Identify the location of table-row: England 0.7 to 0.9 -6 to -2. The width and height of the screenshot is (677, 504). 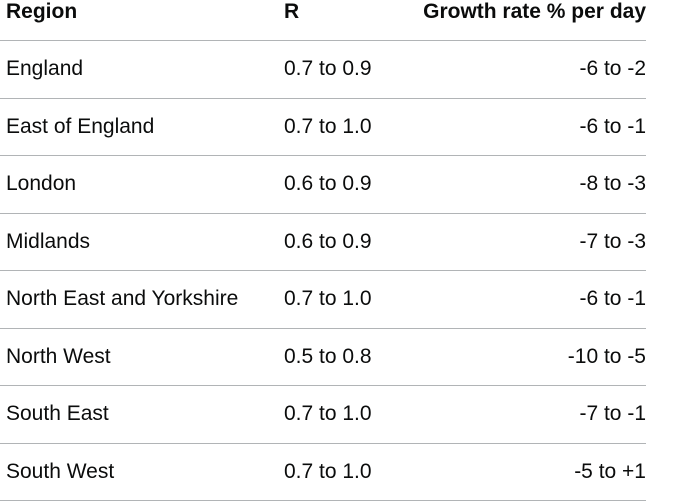
(323, 69).